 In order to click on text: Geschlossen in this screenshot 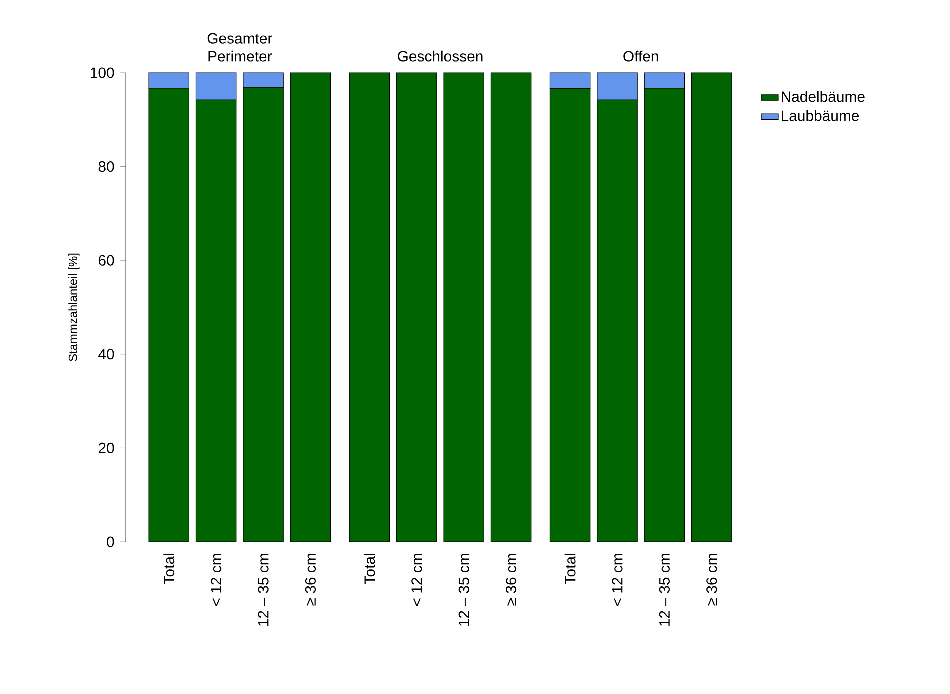, I will do `click(440, 56)`.